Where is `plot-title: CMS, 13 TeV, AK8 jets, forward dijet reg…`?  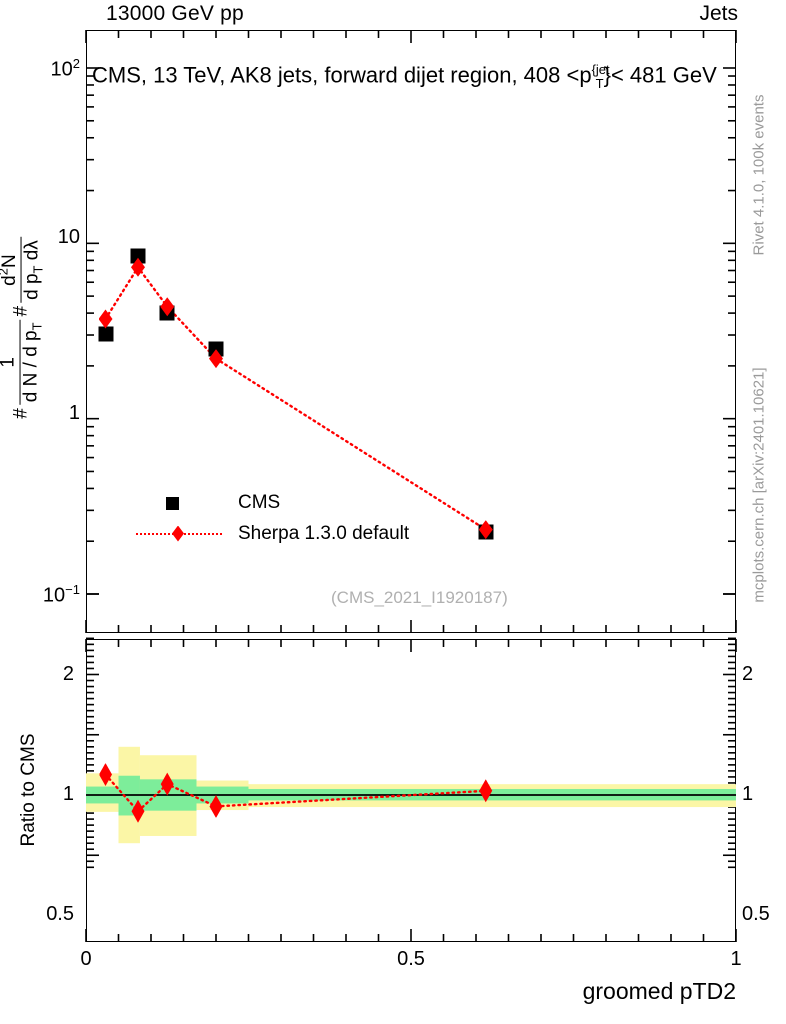 plot-title: CMS, 13 TeV, AK8 jets, forward dijet reg… is located at coordinates (404, 76).